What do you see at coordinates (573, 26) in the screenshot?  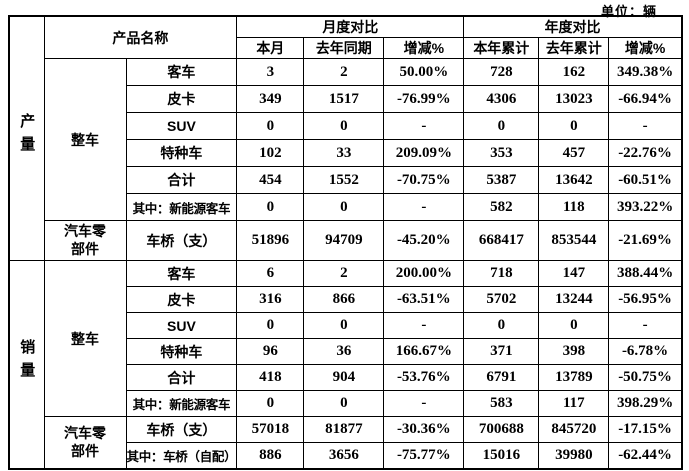 I see `header-yearly-compare: 年度对比` at bounding box center [573, 26].